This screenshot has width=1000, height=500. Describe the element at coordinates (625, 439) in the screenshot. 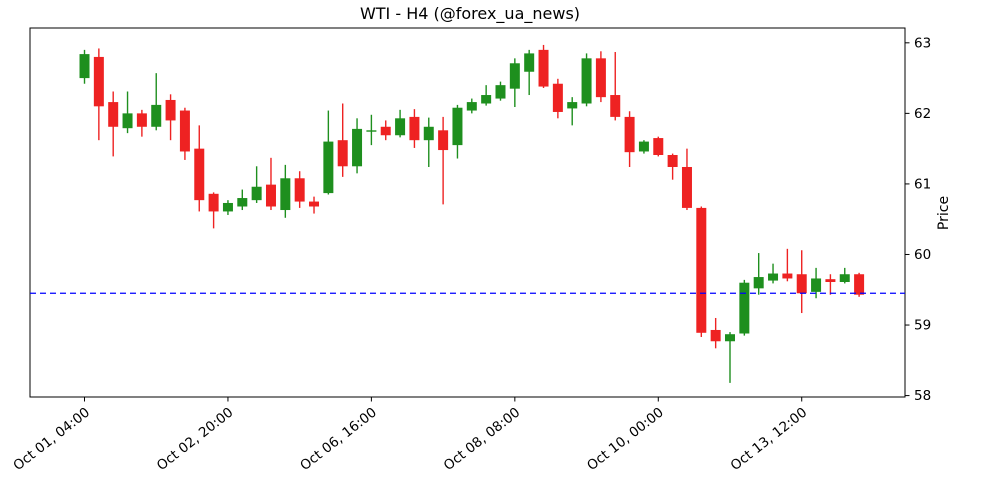

I see `x-tick-label: Oct 10, 00:00` at that location.